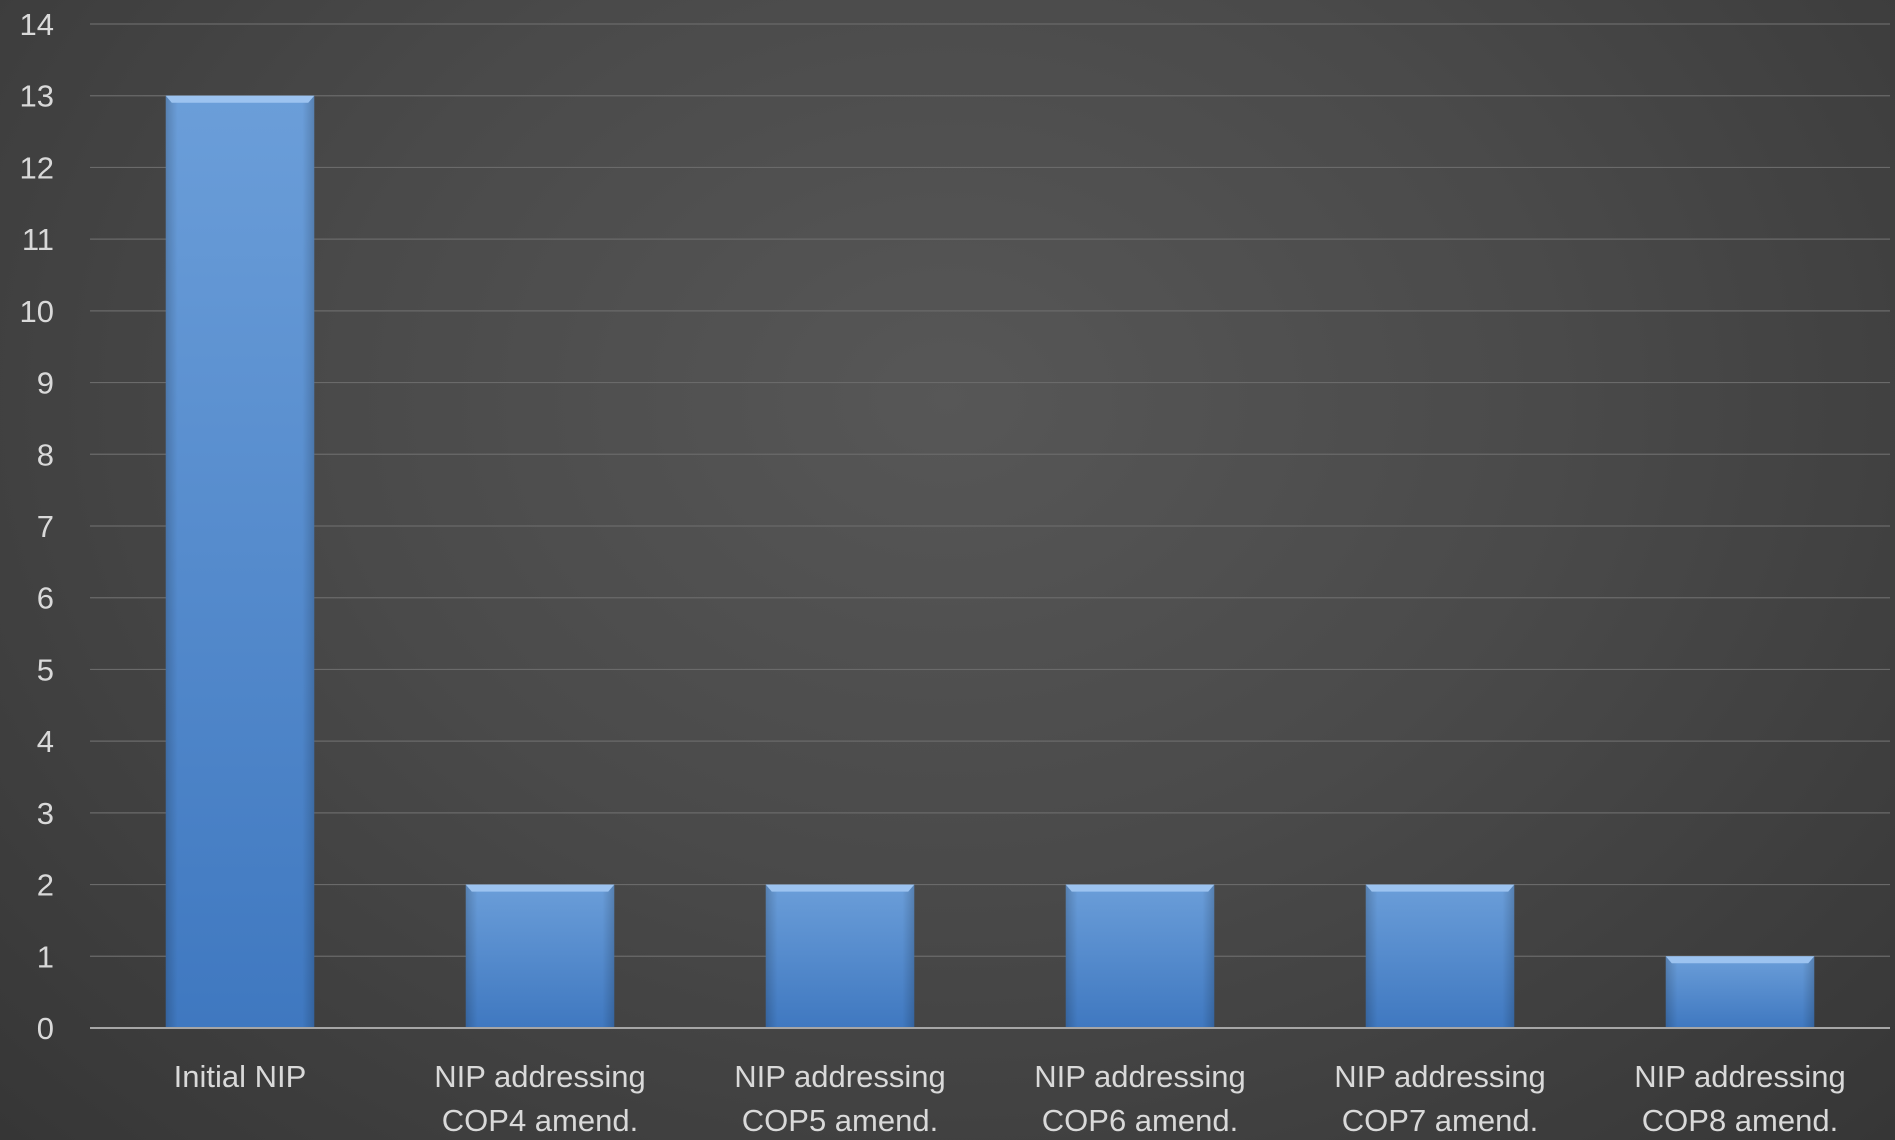 The width and height of the screenshot is (1895, 1140). What do you see at coordinates (540, 1120) in the screenshot?
I see `x-category-label-line: COP4 amend.` at bounding box center [540, 1120].